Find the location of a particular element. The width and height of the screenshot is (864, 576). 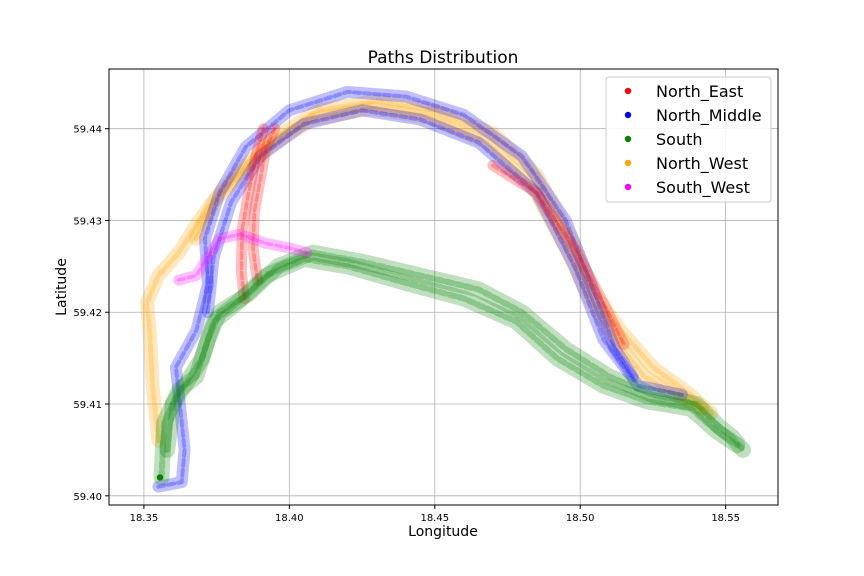

y-tick-label: 59.44 is located at coordinates (87, 130).